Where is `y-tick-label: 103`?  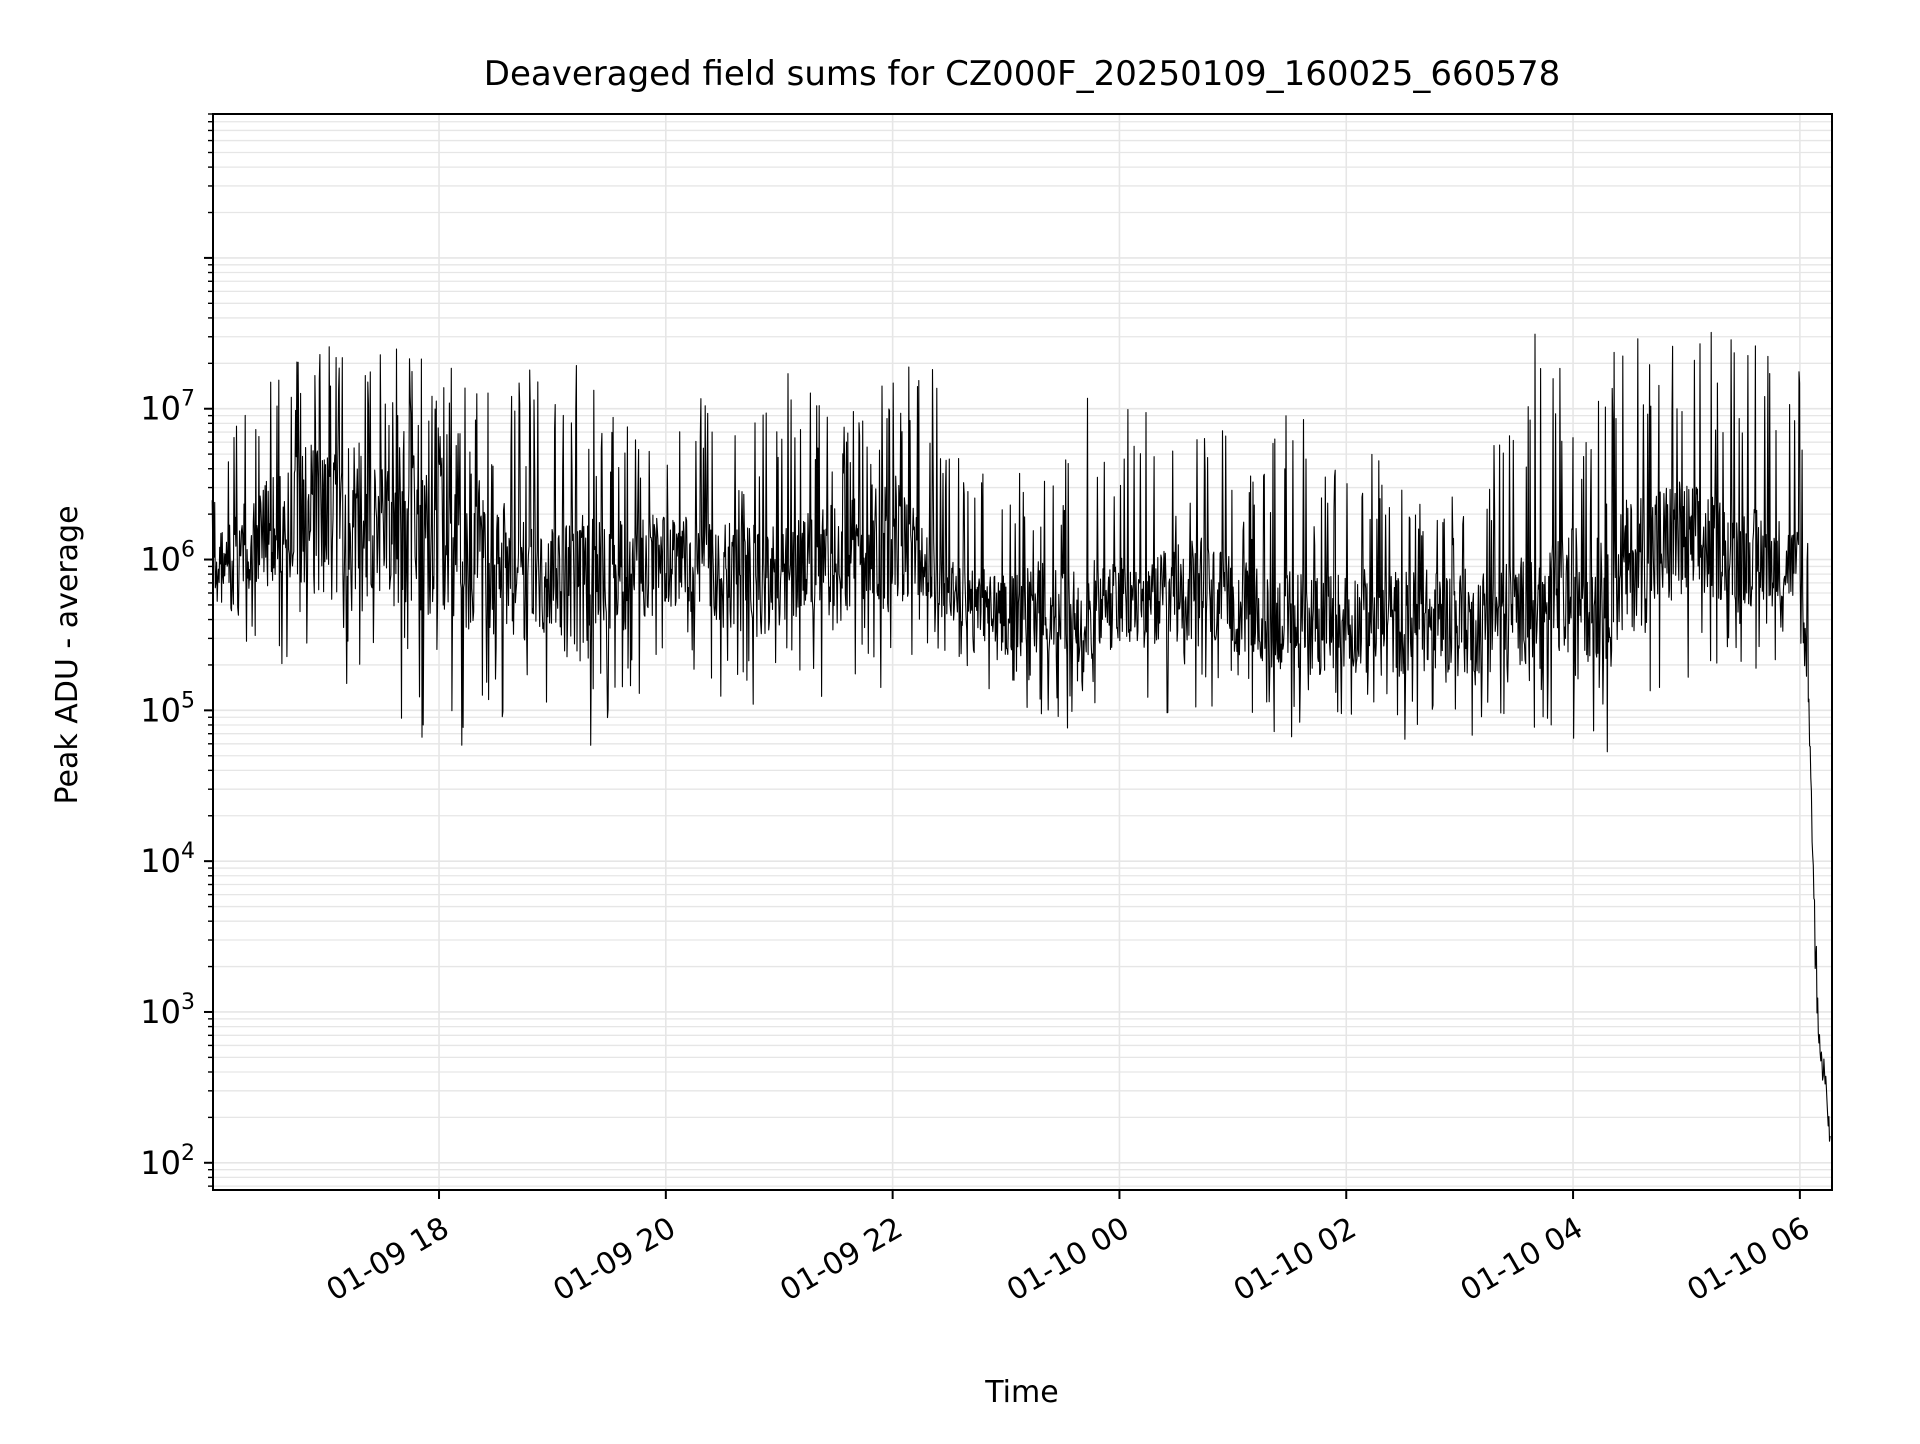 y-tick-label: 103 is located at coordinates (167, 1010).